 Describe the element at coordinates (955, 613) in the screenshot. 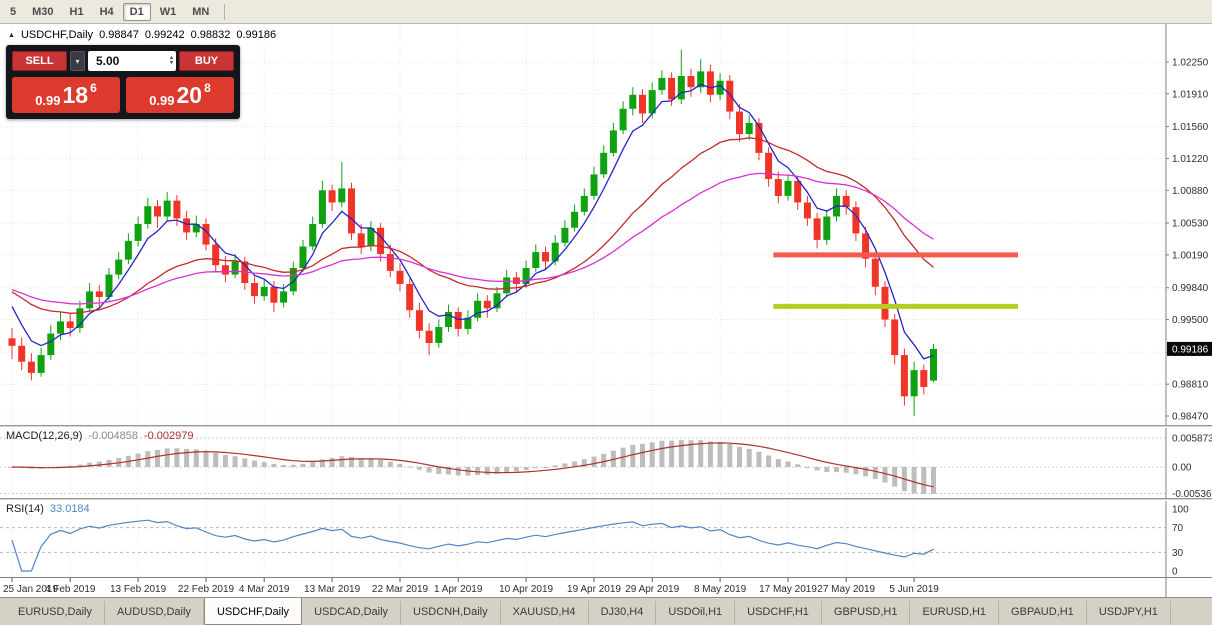

I see `chart-tab-eurusd-h1: EURUSD,H1` at that location.